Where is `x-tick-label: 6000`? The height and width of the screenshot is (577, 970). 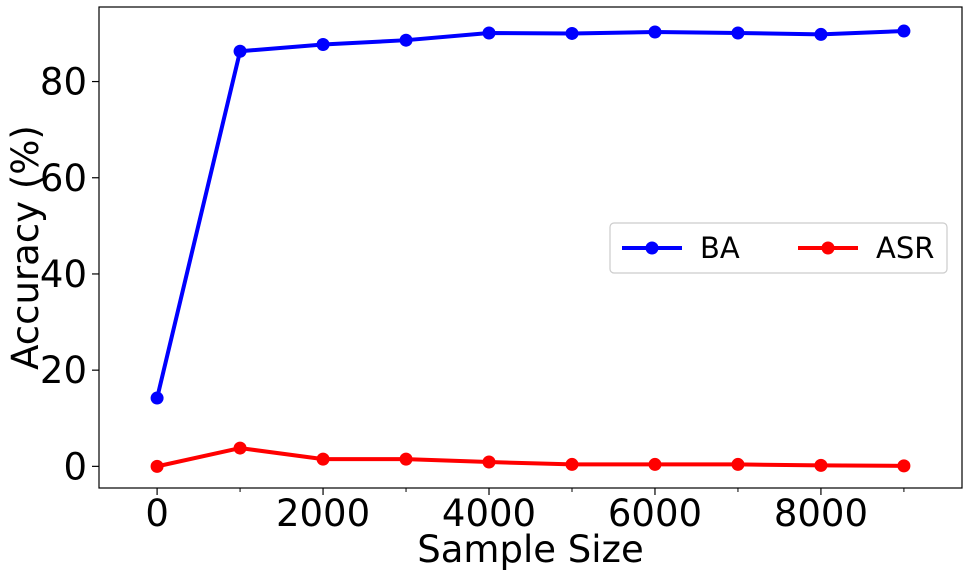
x-tick-label: 6000 is located at coordinates (655, 513).